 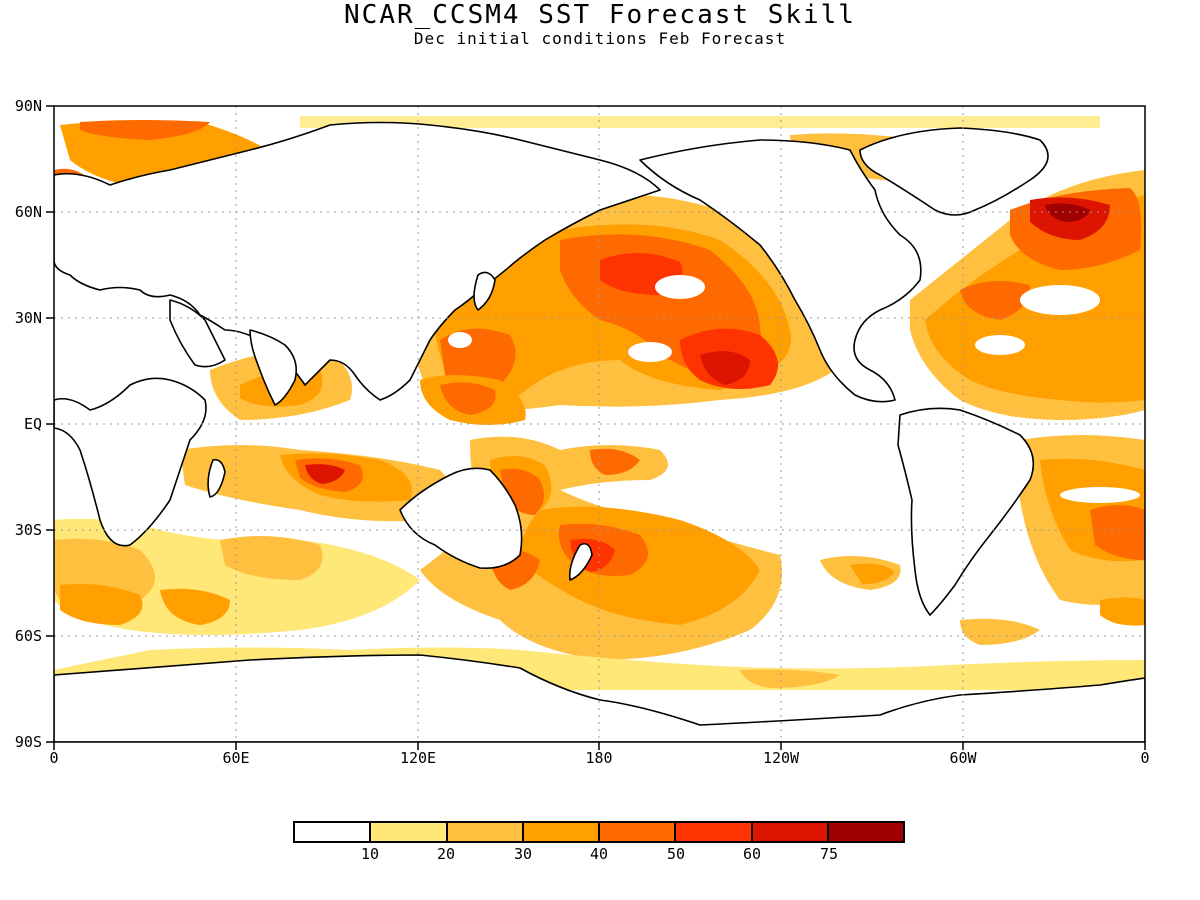 I want to click on lon-label: 180, so click(x=599, y=758).